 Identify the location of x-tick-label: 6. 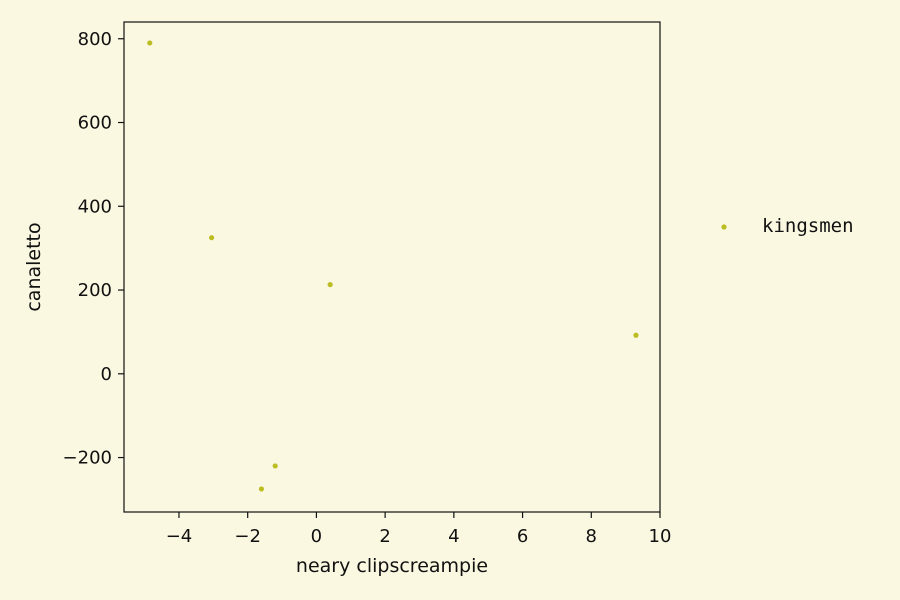
(522, 536).